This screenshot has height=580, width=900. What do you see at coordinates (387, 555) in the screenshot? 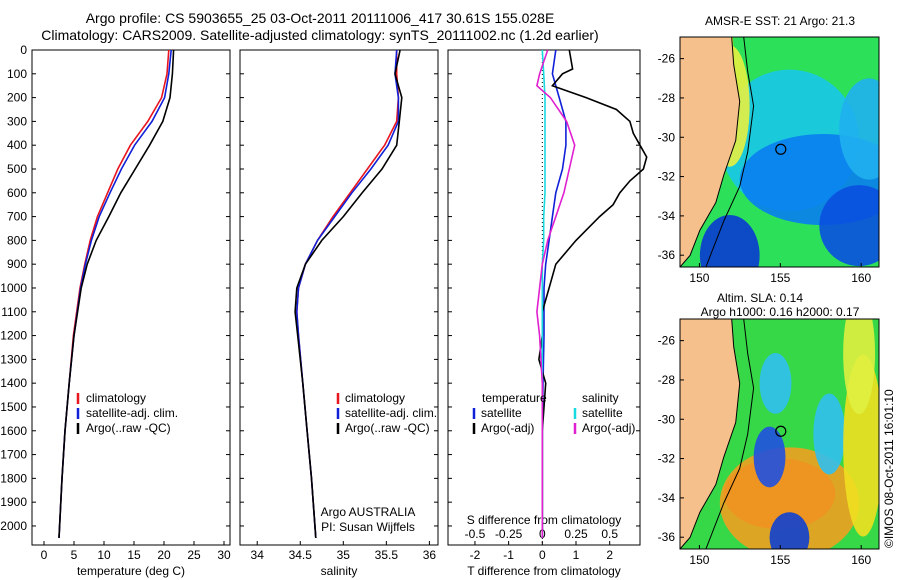
I see `sal-x-tick-label: 35.5` at bounding box center [387, 555].